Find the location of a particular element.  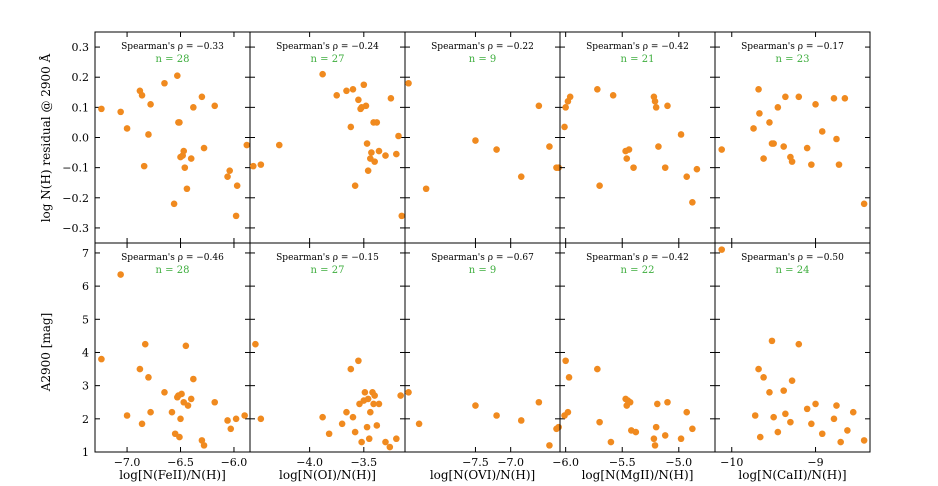

x-axis-label: log[N(CaII)/N(H)] is located at coordinates (792, 475).